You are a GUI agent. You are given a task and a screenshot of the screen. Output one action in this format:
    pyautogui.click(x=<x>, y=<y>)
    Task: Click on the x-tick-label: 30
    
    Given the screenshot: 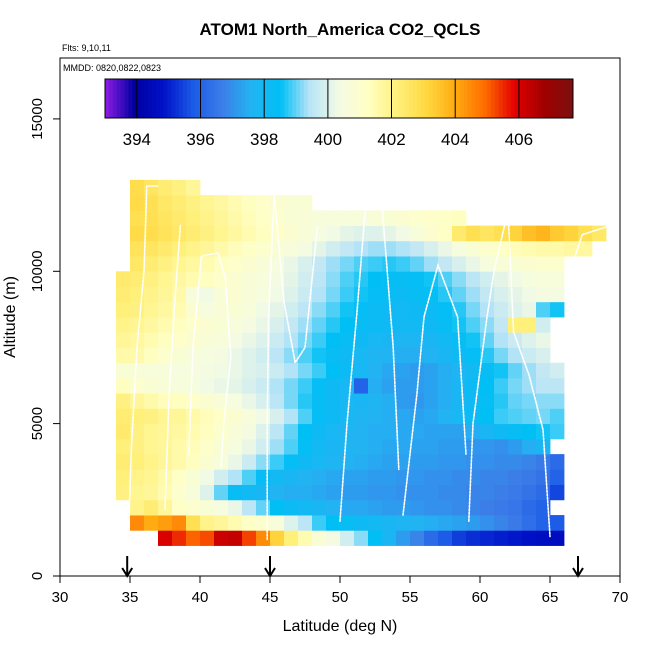 What is the action you would take?
    pyautogui.click(x=60, y=597)
    